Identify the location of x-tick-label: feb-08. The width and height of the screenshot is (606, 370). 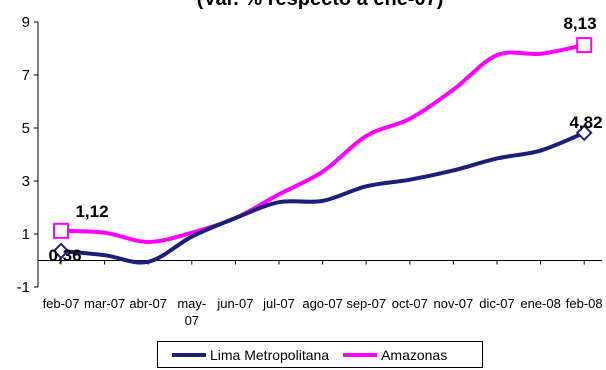
(584, 303).